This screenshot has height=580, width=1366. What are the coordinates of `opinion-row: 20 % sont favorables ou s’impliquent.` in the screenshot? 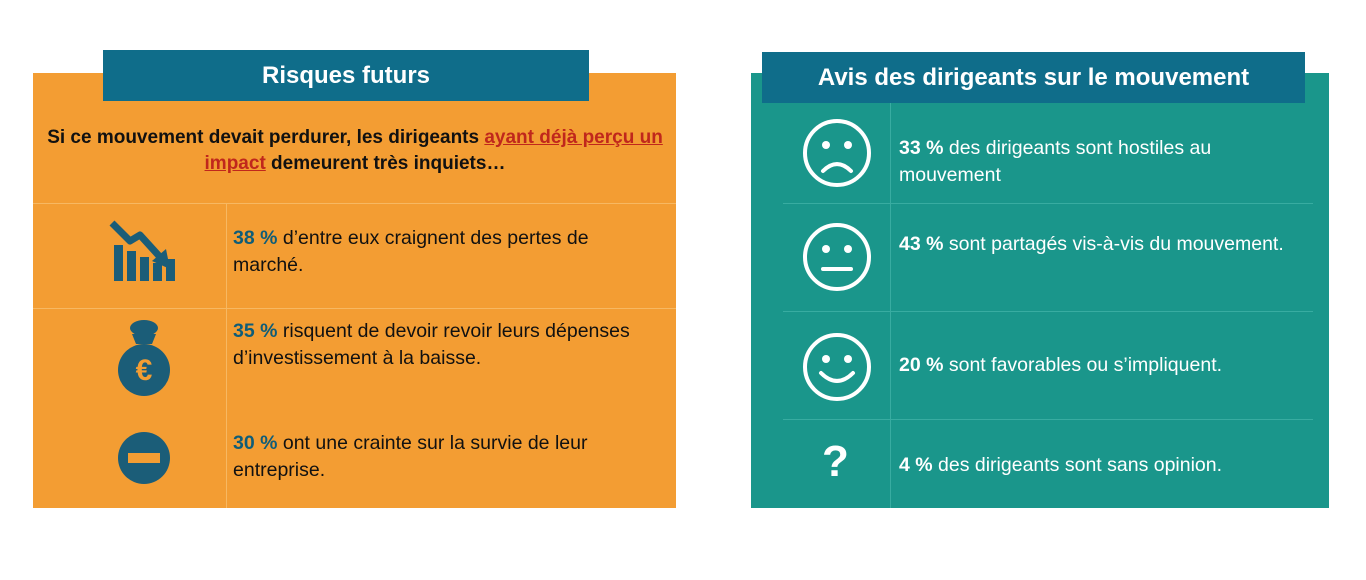 It's located at (1048, 365).